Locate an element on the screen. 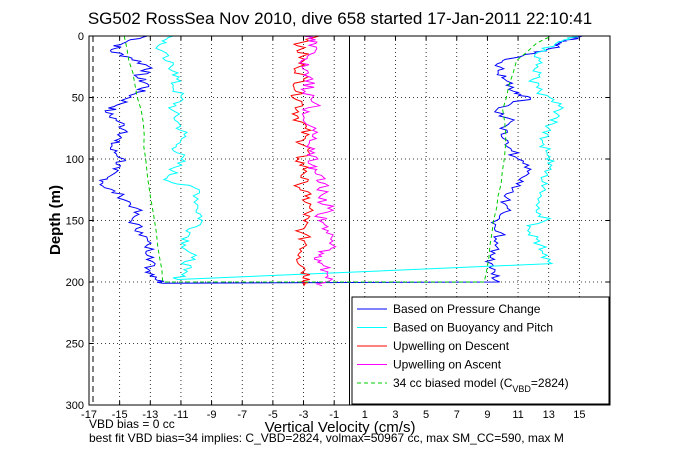 This screenshot has width=681, height=454. y-tick-label: 100 is located at coordinates (75, 160).